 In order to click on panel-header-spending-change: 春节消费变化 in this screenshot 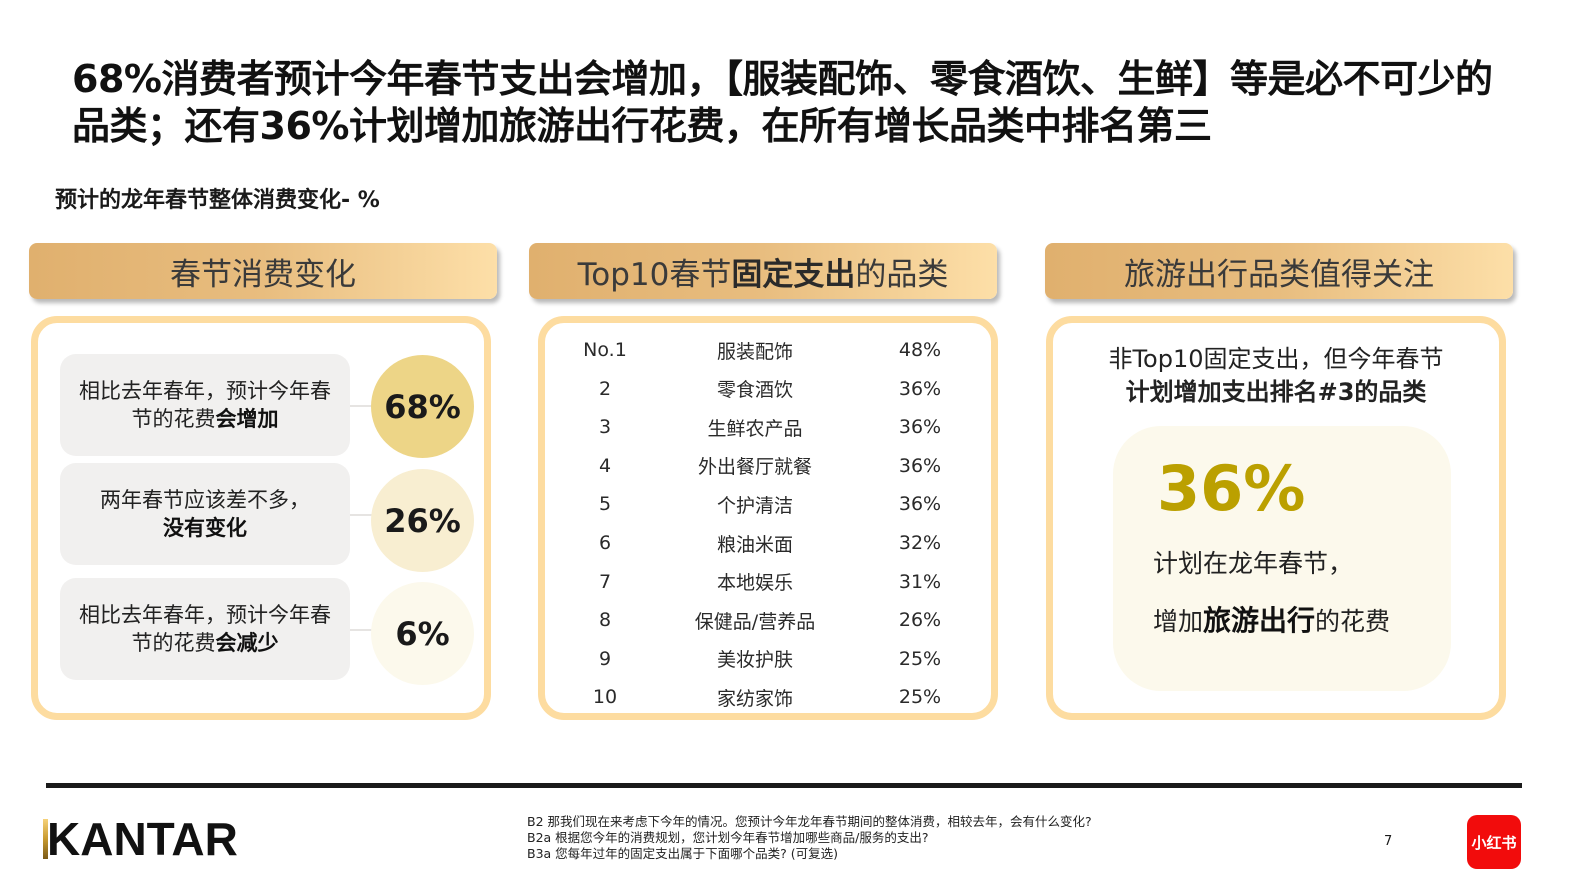, I will do `click(263, 271)`.